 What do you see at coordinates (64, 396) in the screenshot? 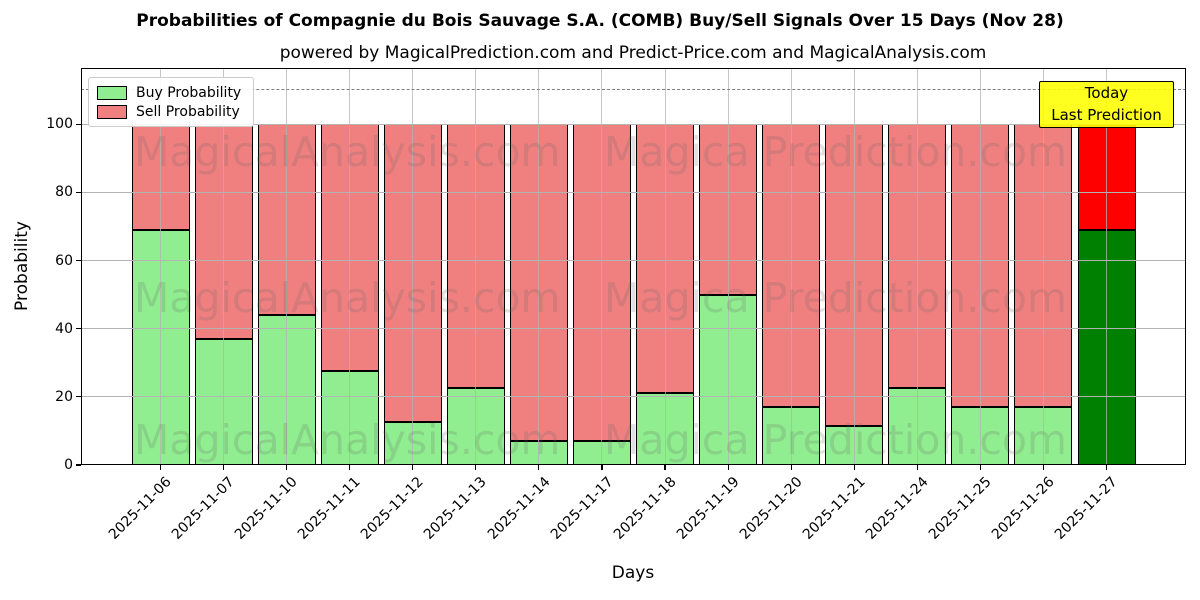
I see `y-tick-label: 20` at bounding box center [64, 396].